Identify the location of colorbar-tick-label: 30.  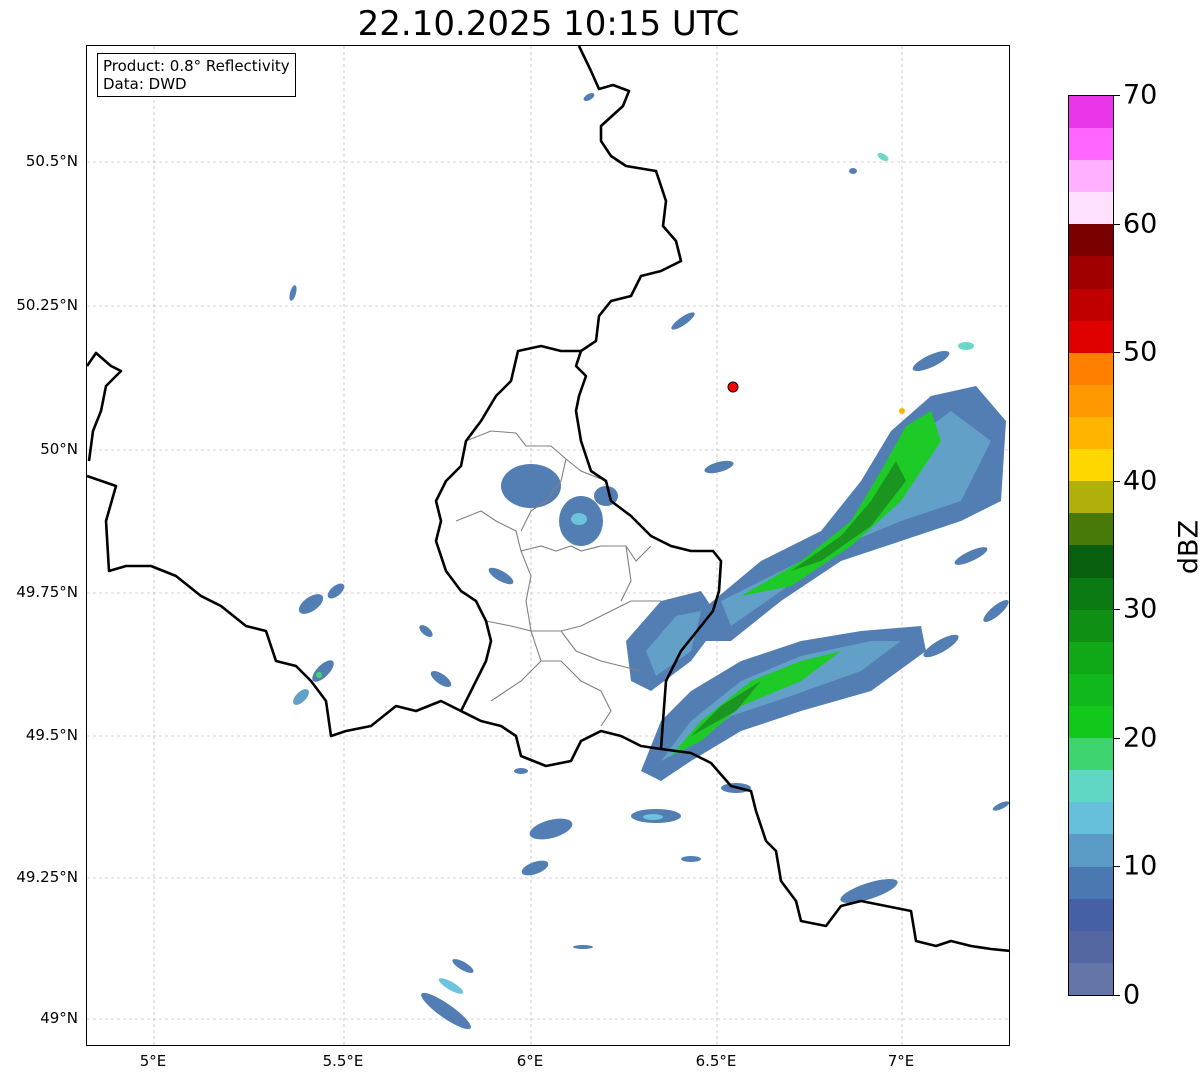
(1140, 609).